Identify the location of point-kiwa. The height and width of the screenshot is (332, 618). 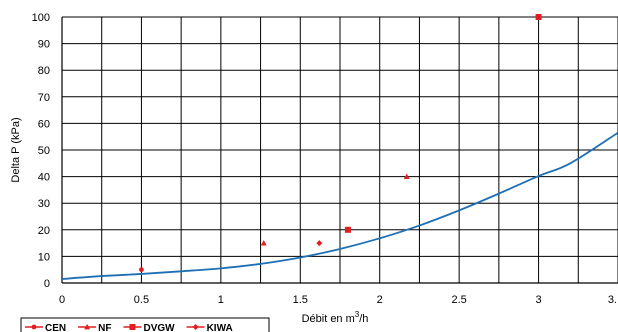
(319, 243).